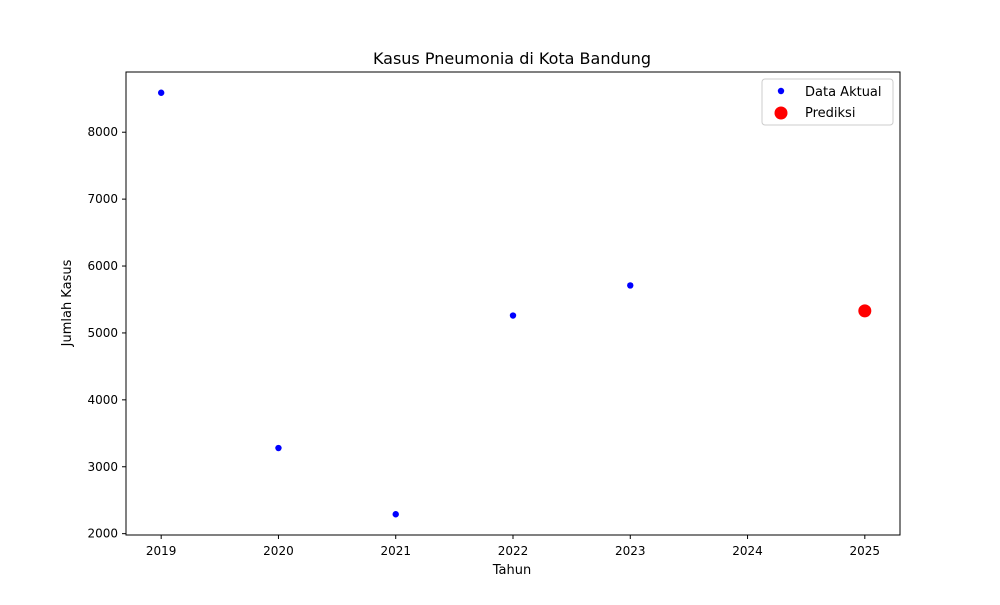 The image size is (1000, 605). Describe the element at coordinates (395, 551) in the screenshot. I see `x-tick-label-2021: 2021` at that location.